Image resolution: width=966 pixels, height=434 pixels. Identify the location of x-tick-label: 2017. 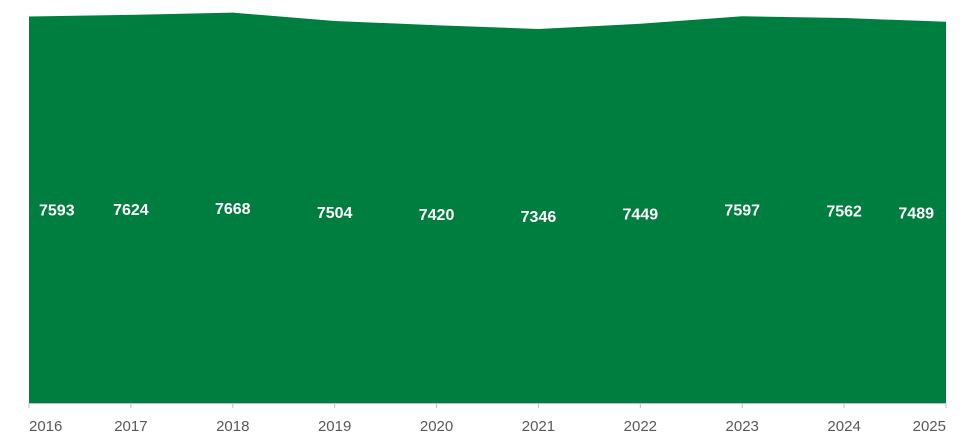
(130, 426).